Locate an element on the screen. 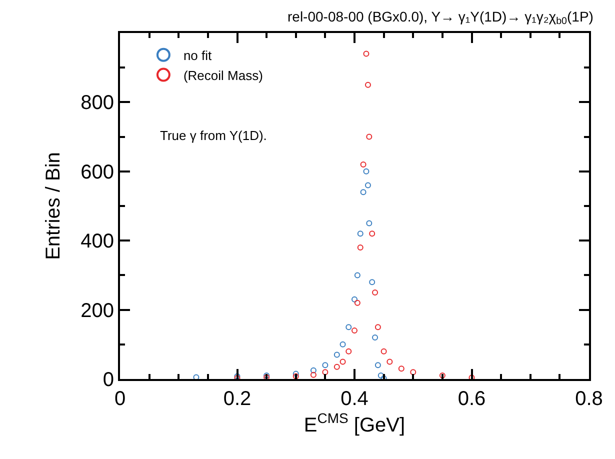  legend-label: no fit is located at coordinates (197, 55).